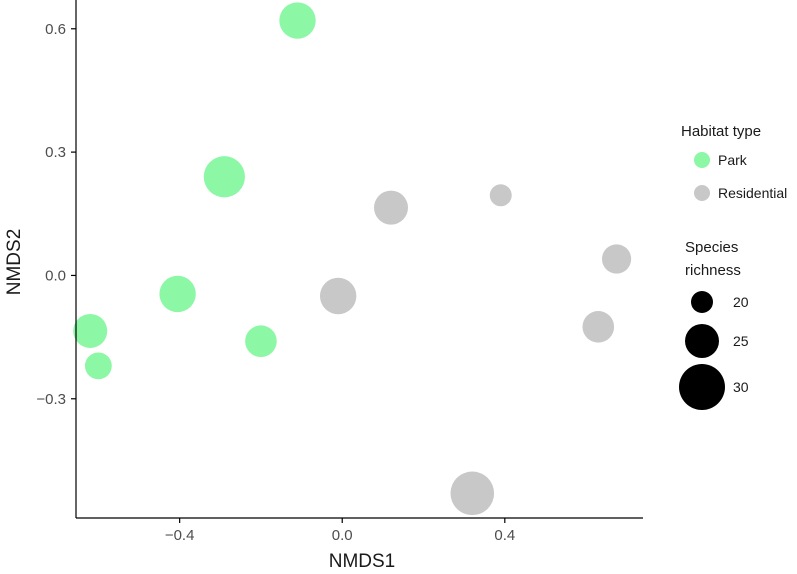 This screenshot has width=797, height=574. What do you see at coordinates (711, 247) in the screenshot?
I see `richness-legend-title-line1: Species` at bounding box center [711, 247].